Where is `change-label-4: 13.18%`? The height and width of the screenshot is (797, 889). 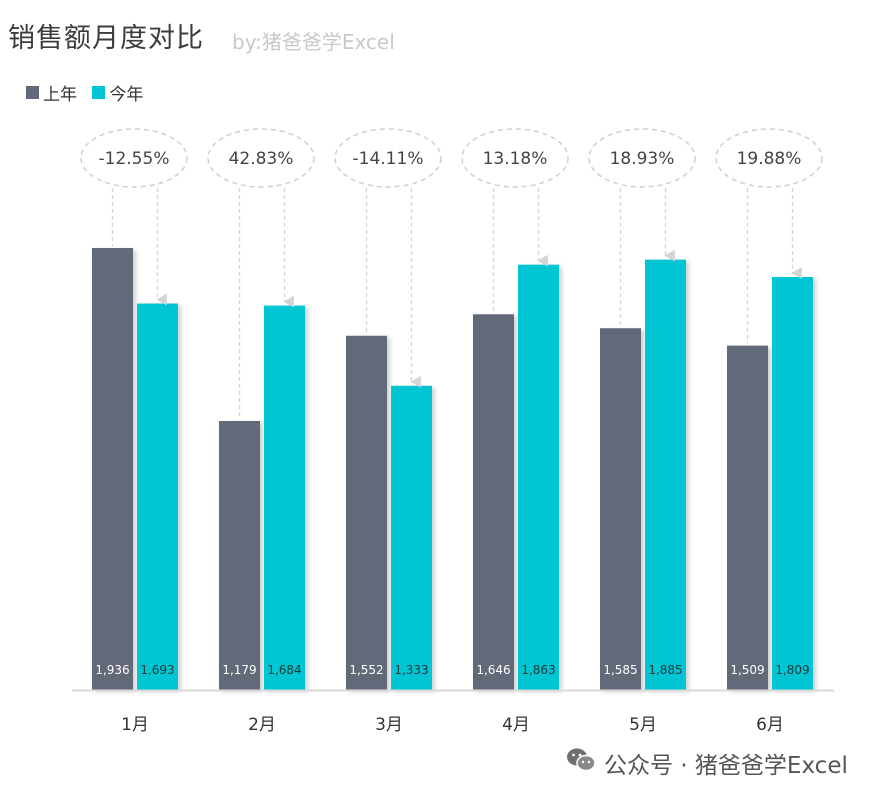 change-label-4: 13.18% is located at coordinates (515, 159).